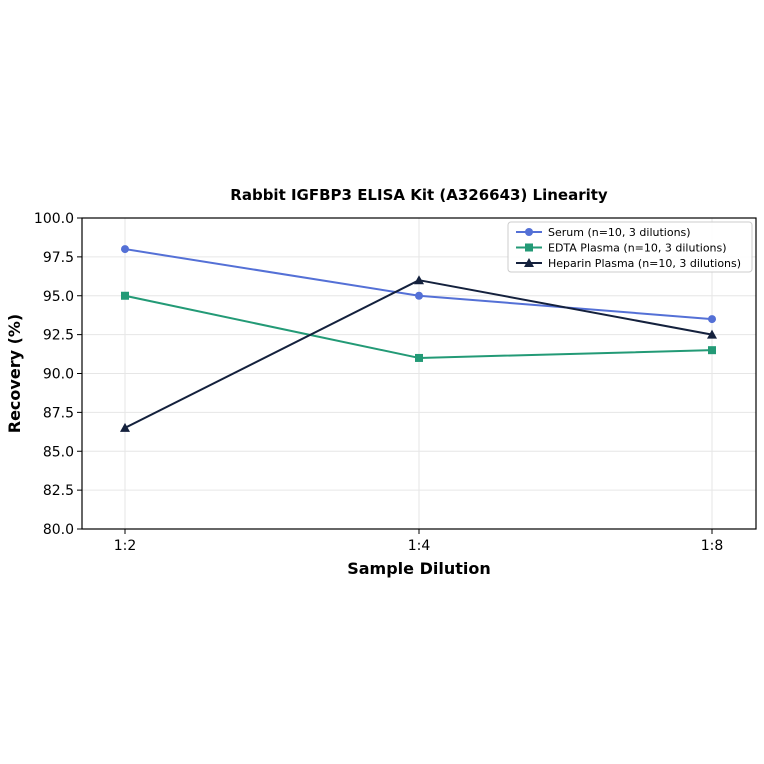 This screenshot has height=764, width=764. What do you see at coordinates (58, 258) in the screenshot?
I see `y-tick-label: 97.5` at bounding box center [58, 258].